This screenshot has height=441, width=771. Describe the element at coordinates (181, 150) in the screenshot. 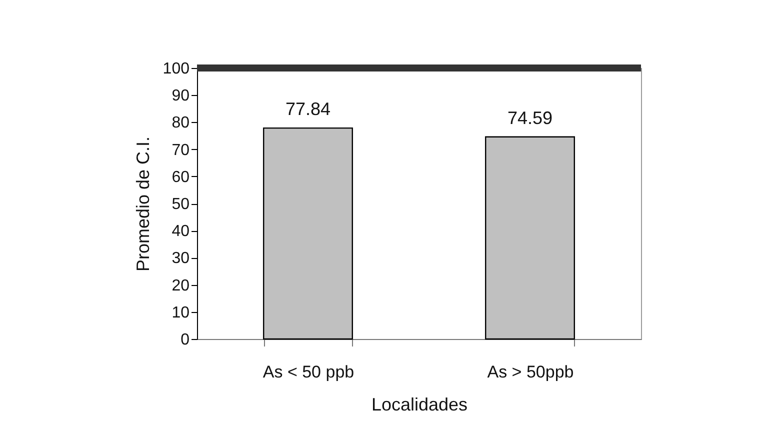

I see `y-tick-label: 70` at that location.